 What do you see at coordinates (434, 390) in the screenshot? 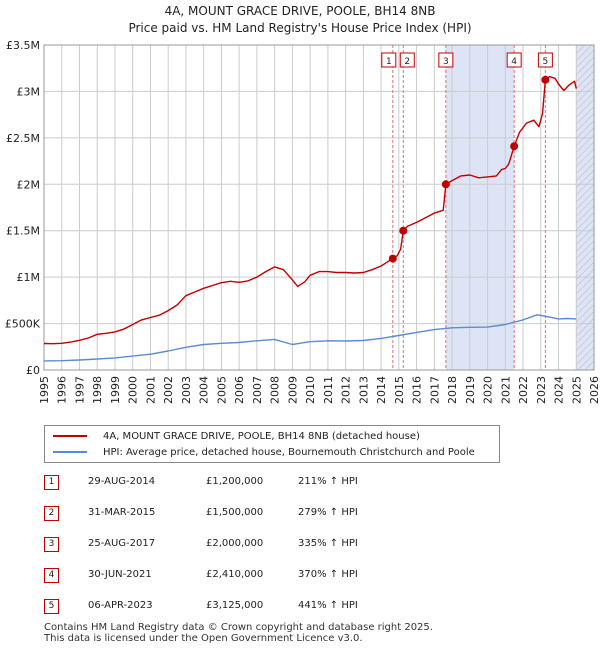
I see `x-tick-label: 2017` at bounding box center [434, 390].